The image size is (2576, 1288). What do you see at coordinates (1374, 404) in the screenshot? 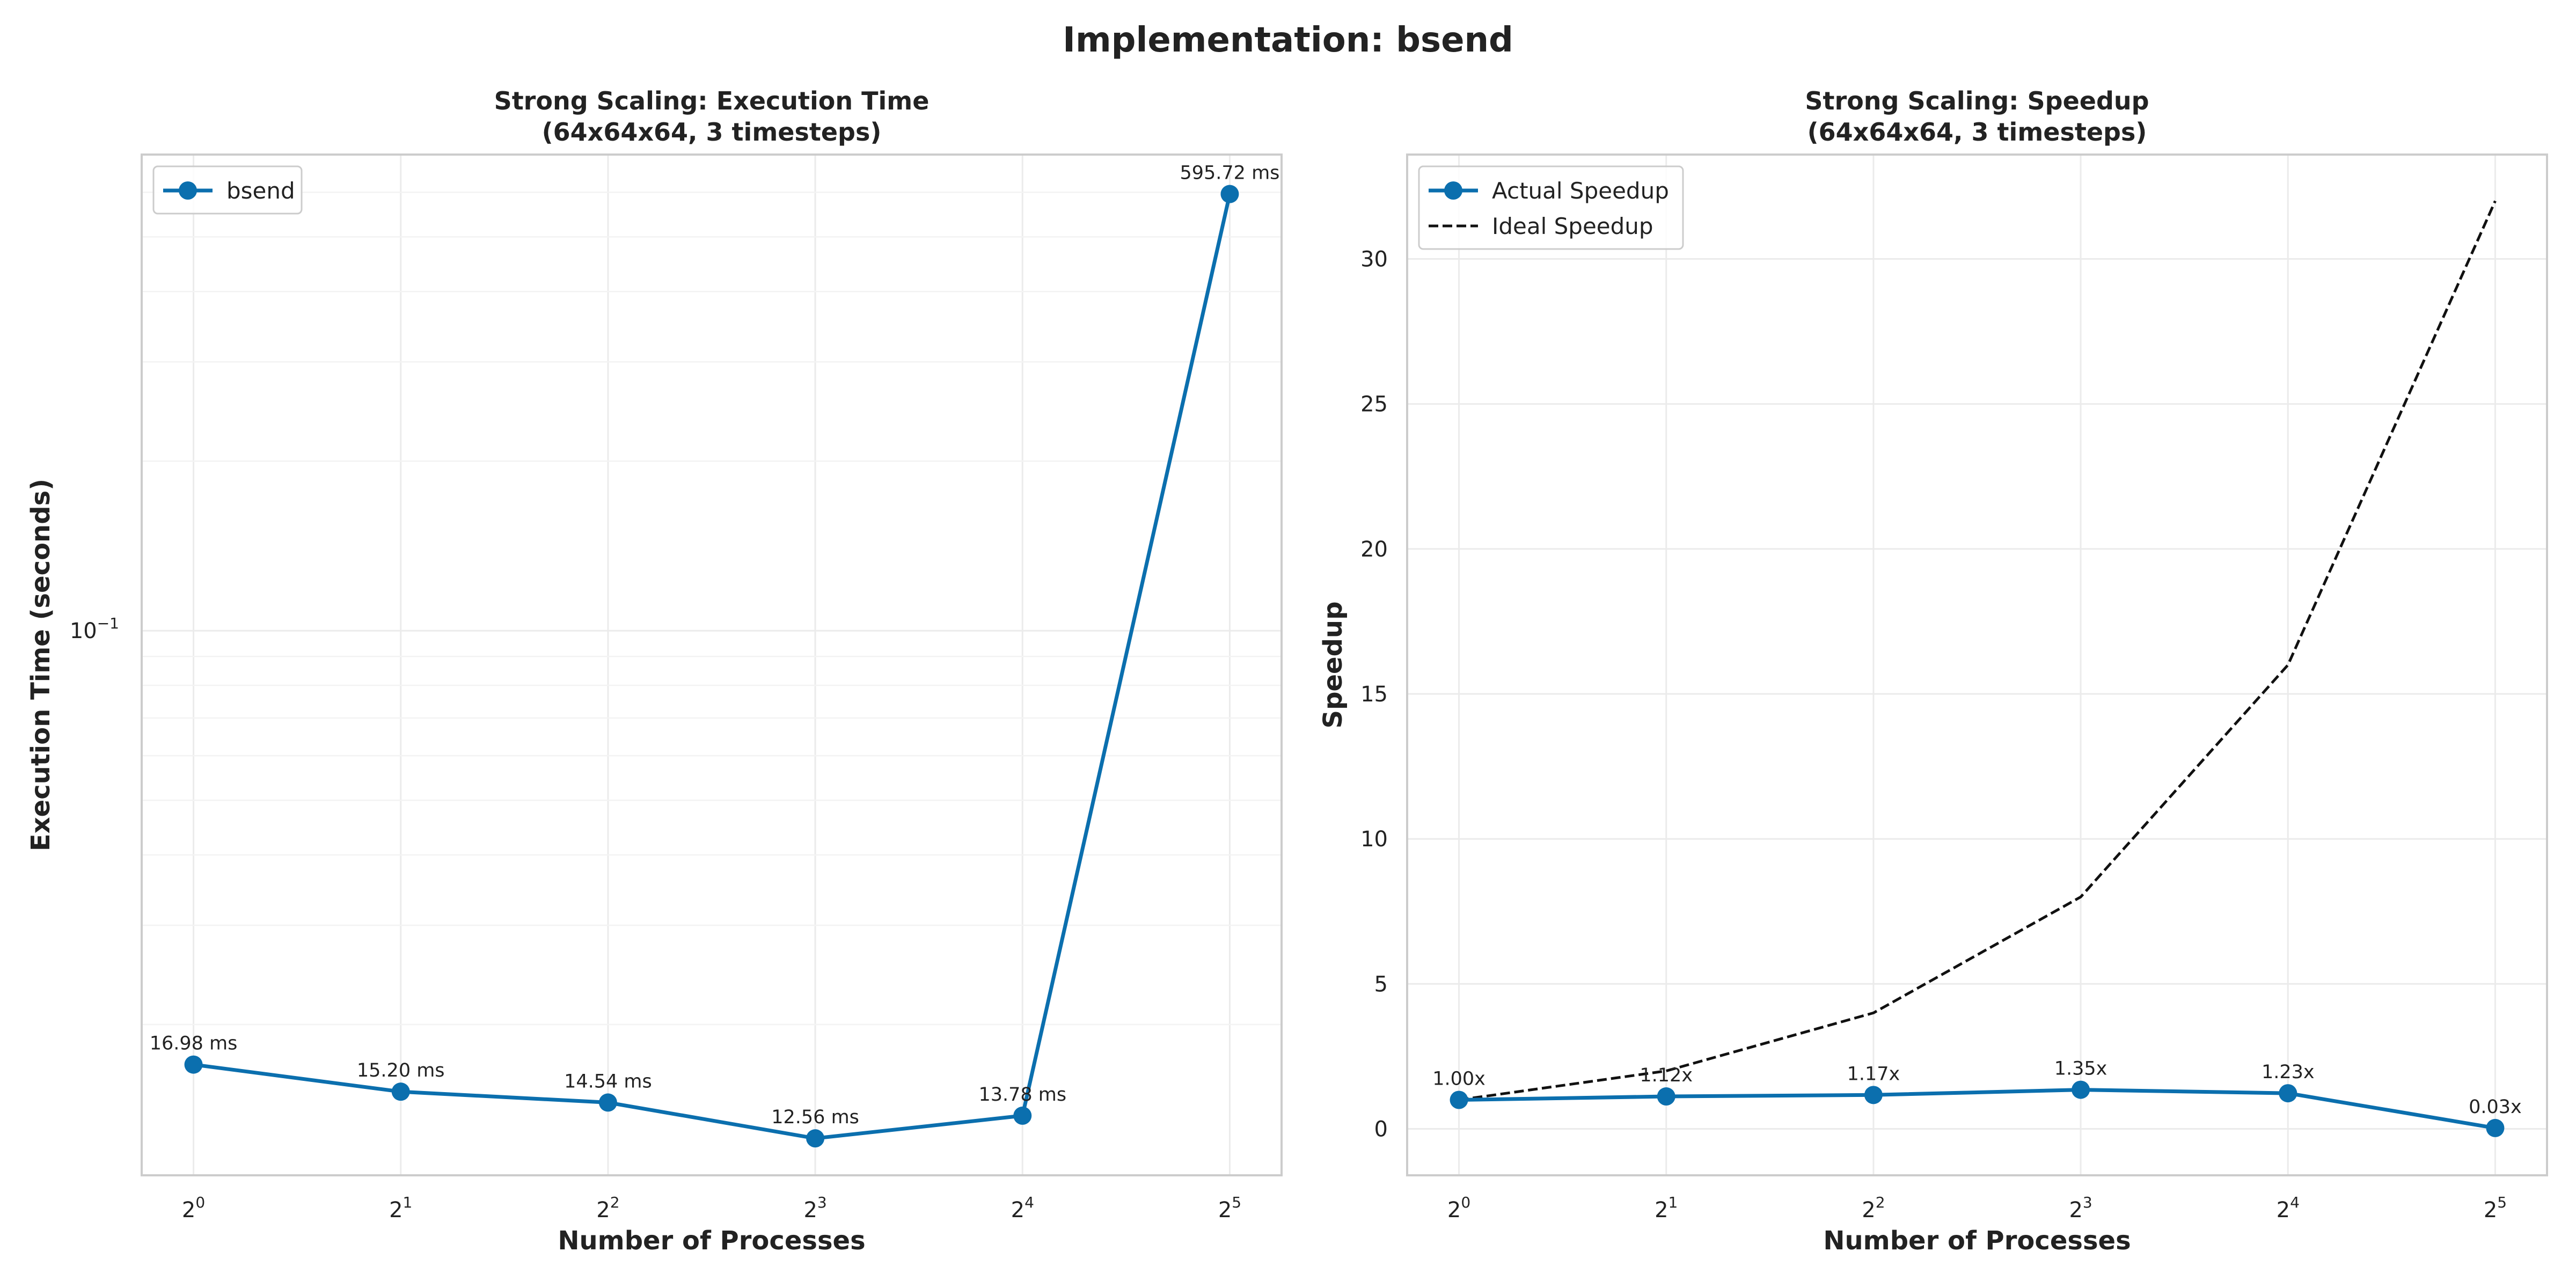
I see `y-tick-label: 25` at bounding box center [1374, 404].